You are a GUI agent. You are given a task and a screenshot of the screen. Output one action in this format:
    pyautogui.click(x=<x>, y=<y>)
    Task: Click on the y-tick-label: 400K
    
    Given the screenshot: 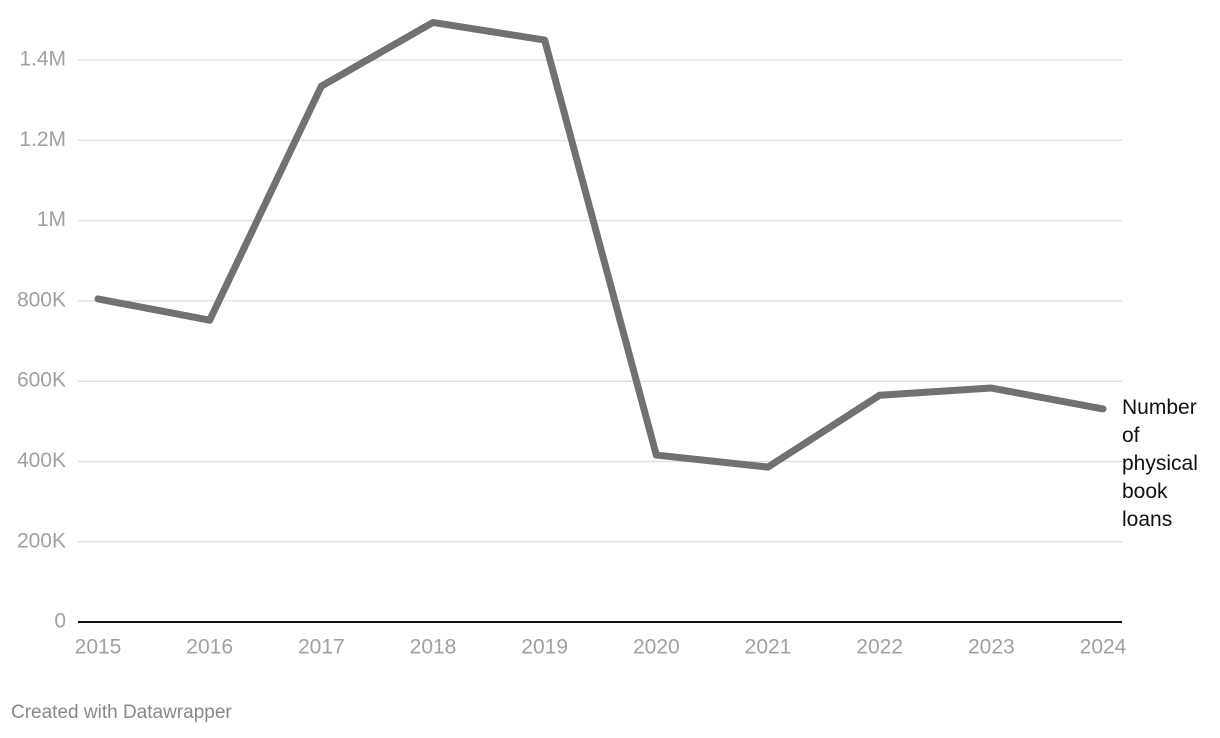 What is the action you would take?
    pyautogui.click(x=41, y=460)
    